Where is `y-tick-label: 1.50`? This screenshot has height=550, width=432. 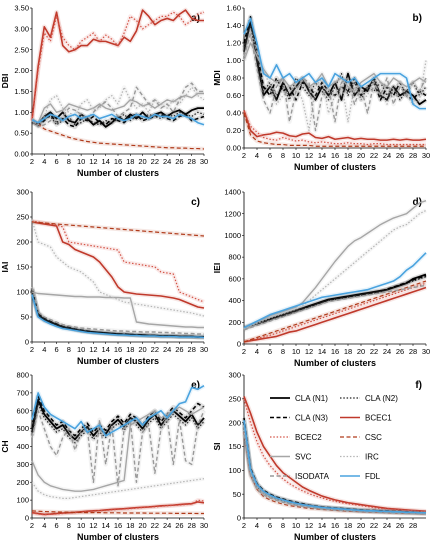 y-tick-label: 1.50 is located at coordinates (21, 91).